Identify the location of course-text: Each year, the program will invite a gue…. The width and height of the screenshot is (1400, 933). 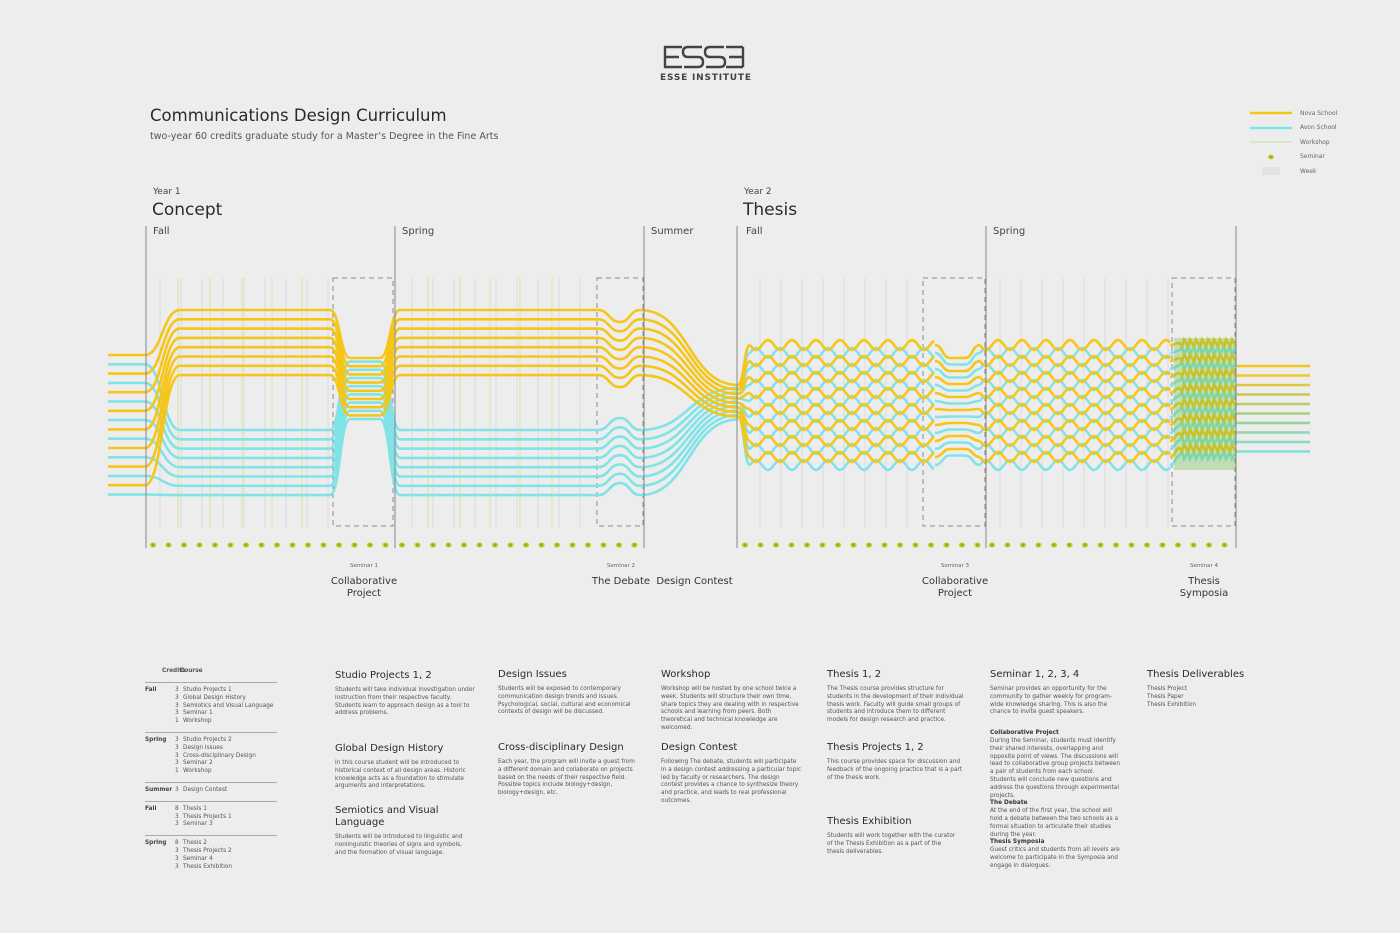
(566, 778).